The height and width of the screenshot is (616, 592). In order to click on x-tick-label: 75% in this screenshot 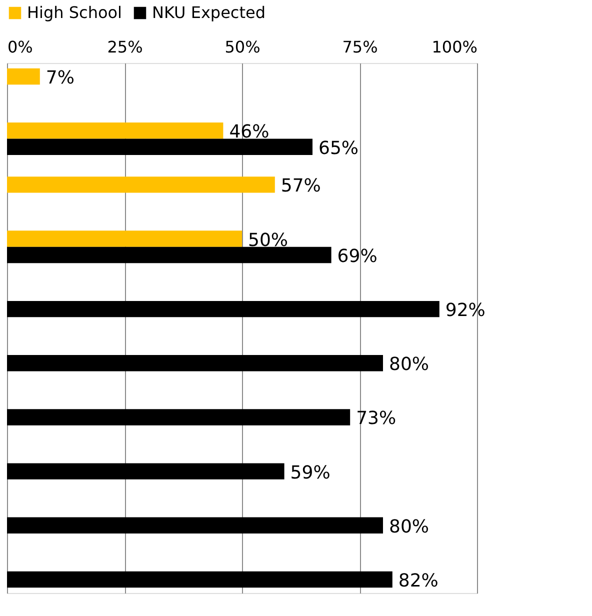, I will do `click(360, 47)`.